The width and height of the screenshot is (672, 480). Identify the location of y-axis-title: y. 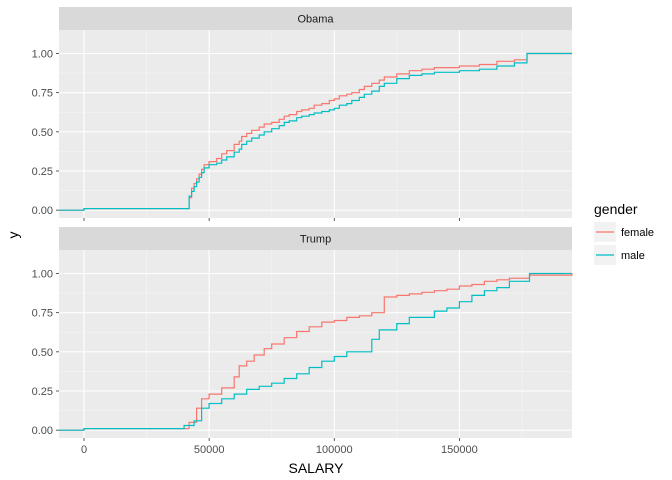
(13, 235).